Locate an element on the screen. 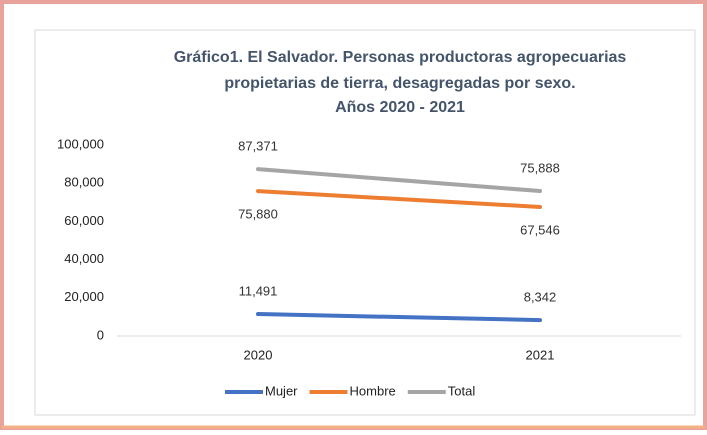 Image resolution: width=707 pixels, height=435 pixels. y-tick-label: 100,000 is located at coordinates (80, 143).